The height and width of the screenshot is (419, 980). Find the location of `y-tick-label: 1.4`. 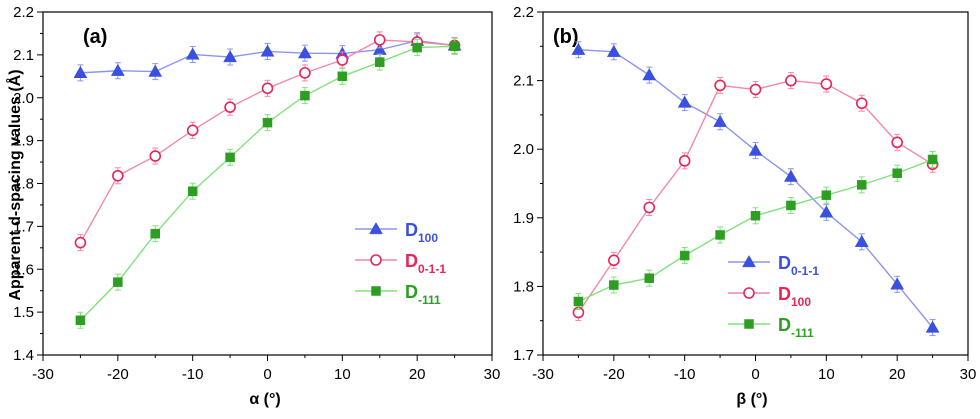

y-tick-label: 1.4 is located at coordinates (23, 355).